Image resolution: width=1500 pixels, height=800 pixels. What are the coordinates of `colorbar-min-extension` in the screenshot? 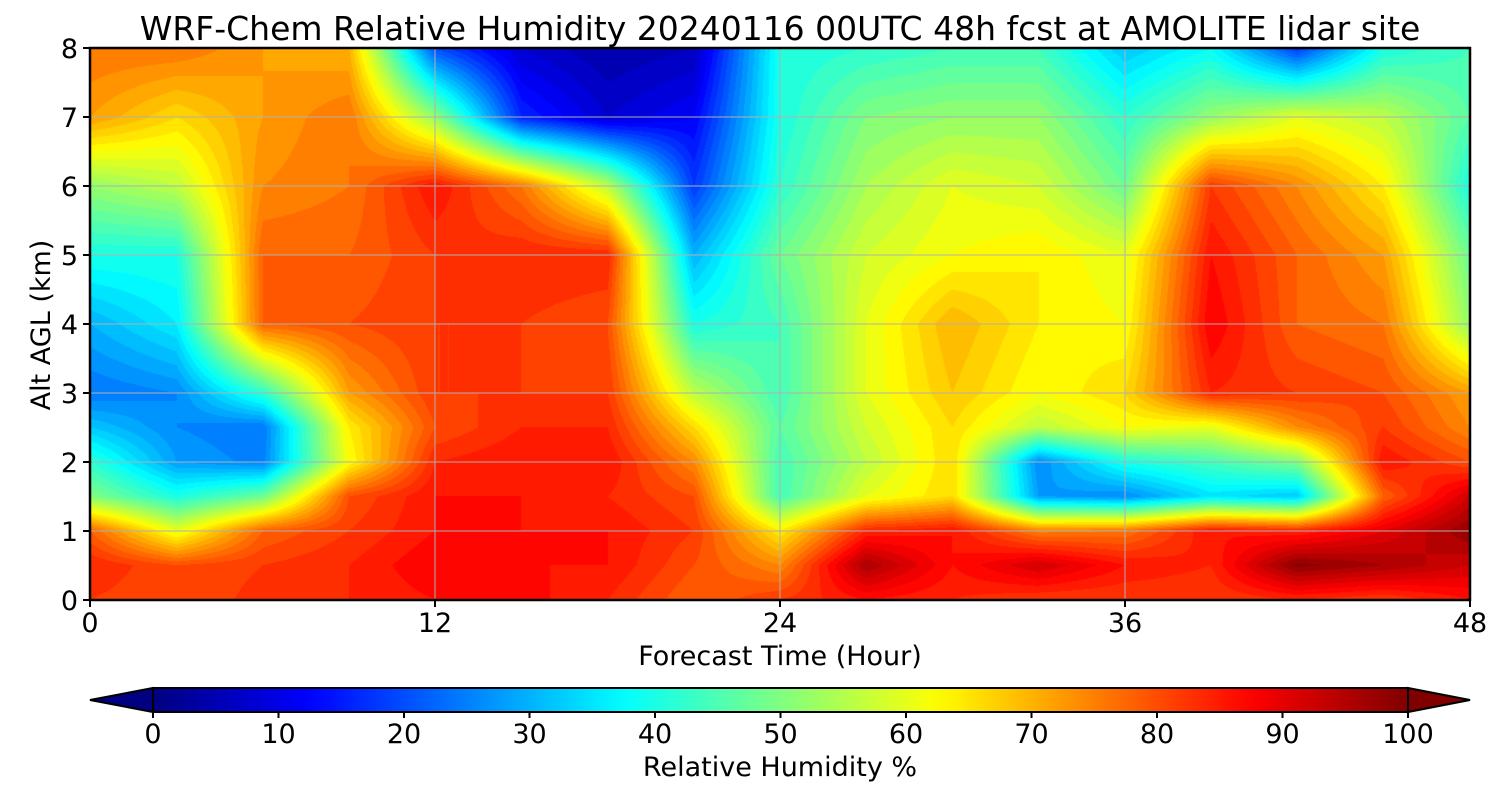 It's located at (121, 700).